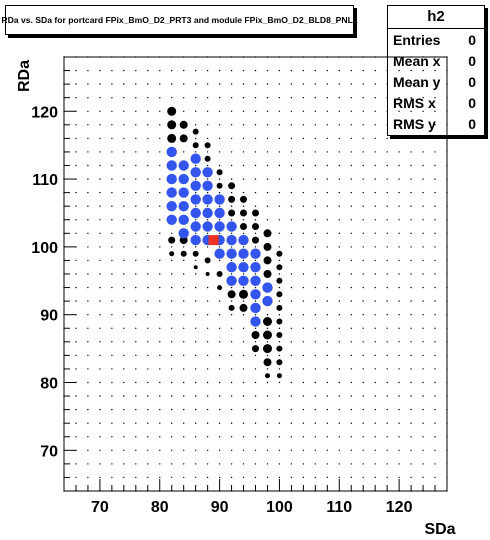  What do you see at coordinates (160, 507) in the screenshot?
I see `x-tick-label: 80` at bounding box center [160, 507].